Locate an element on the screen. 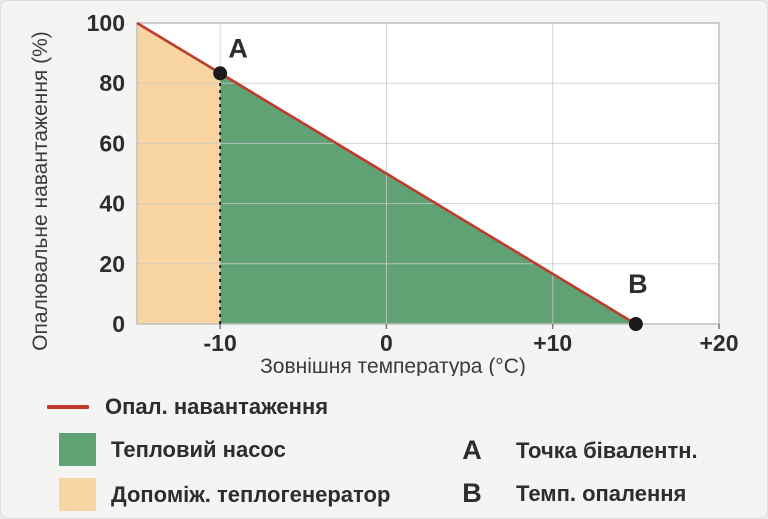  legend-item-aux-generator: Допоміж. теплогенератор is located at coordinates (224, 494).